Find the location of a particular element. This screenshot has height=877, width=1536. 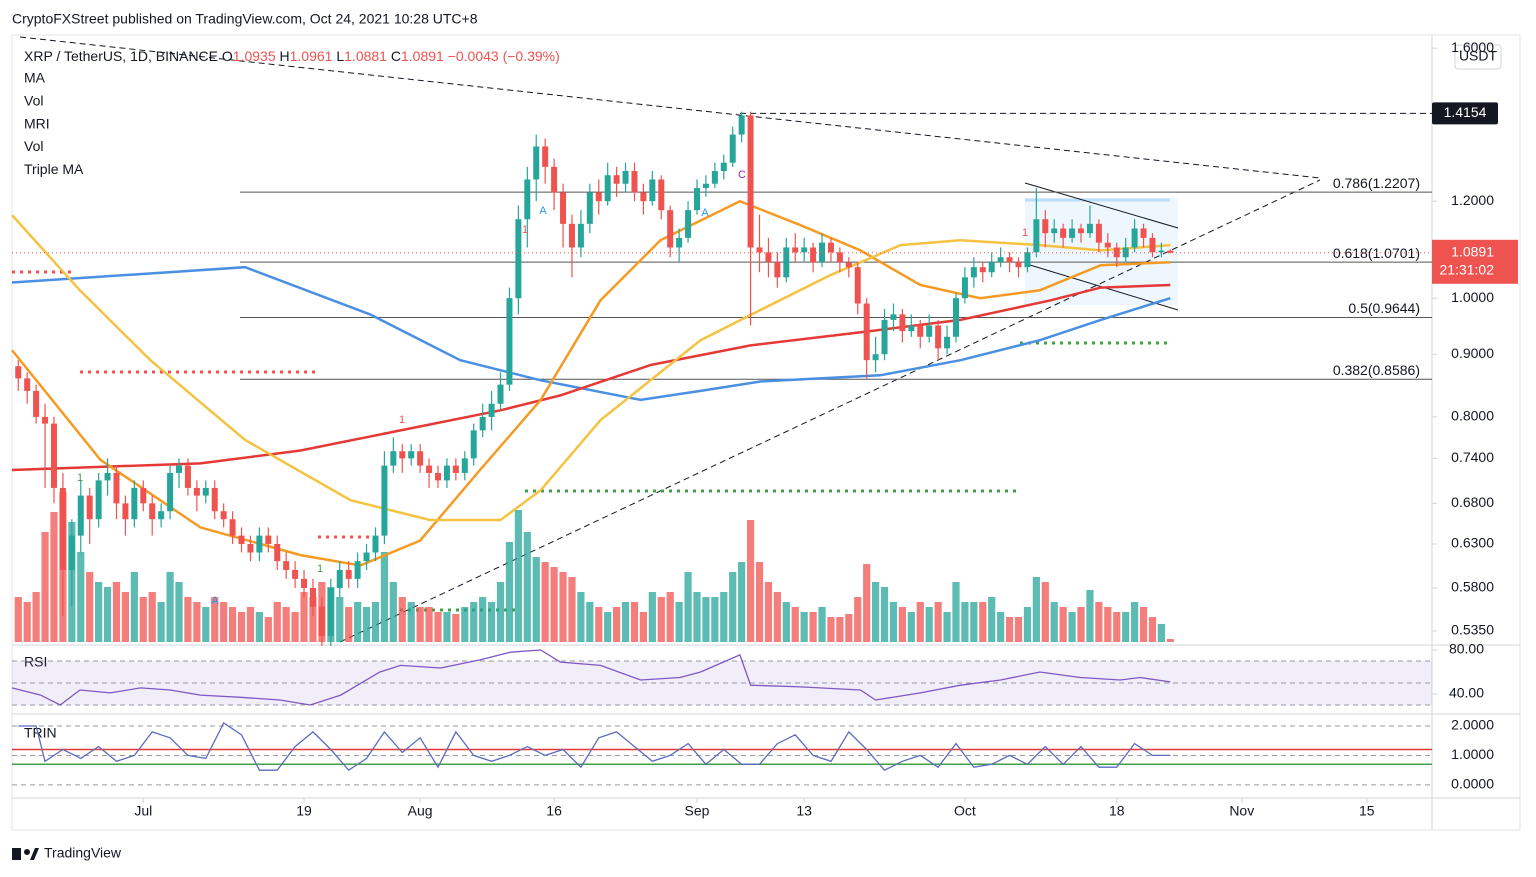

y-tick-label: 1.0000 is located at coordinates (1472, 297).